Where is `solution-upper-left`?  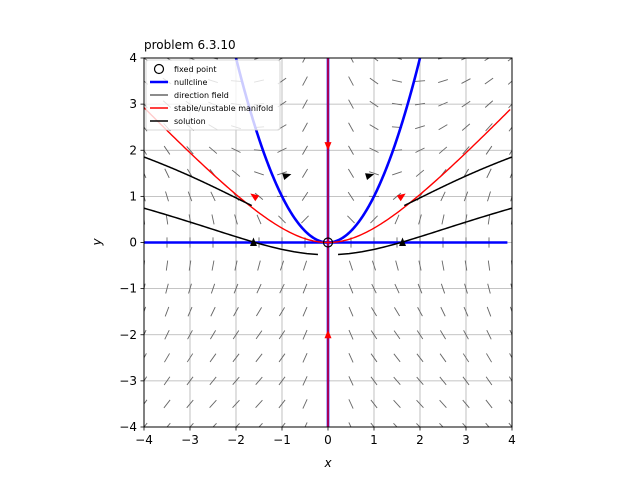
solution-upper-left is located at coordinates (198, 181).